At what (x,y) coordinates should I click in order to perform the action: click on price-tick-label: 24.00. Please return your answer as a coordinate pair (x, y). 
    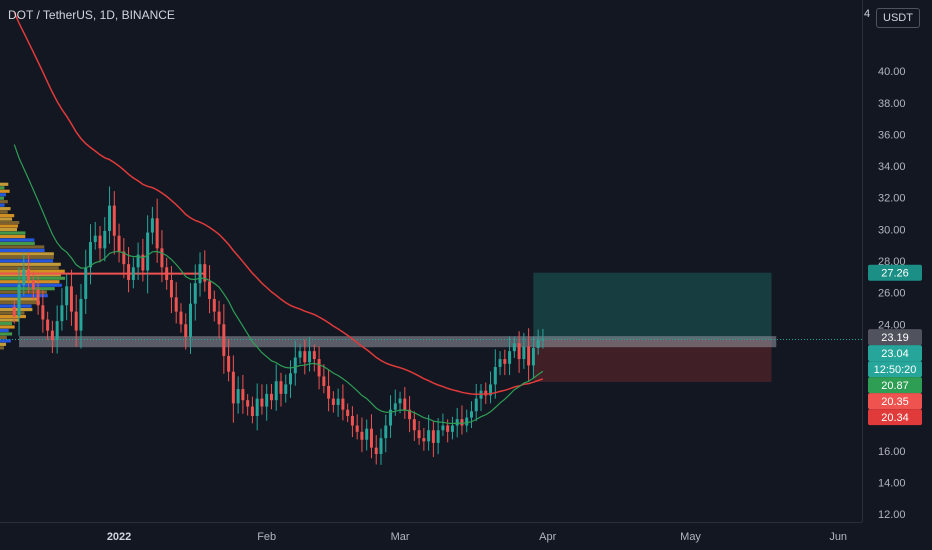
    Looking at the image, I should click on (892, 325).